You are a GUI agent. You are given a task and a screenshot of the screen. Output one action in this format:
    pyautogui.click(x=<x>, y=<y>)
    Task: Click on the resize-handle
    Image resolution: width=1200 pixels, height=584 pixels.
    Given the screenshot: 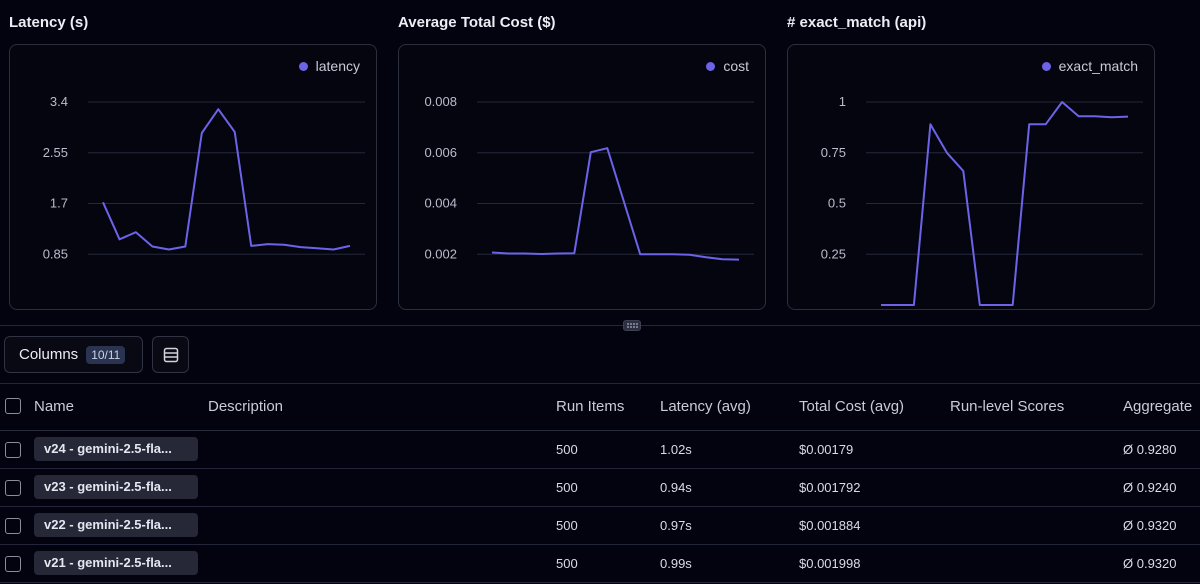 What is the action you would take?
    pyautogui.click(x=632, y=325)
    